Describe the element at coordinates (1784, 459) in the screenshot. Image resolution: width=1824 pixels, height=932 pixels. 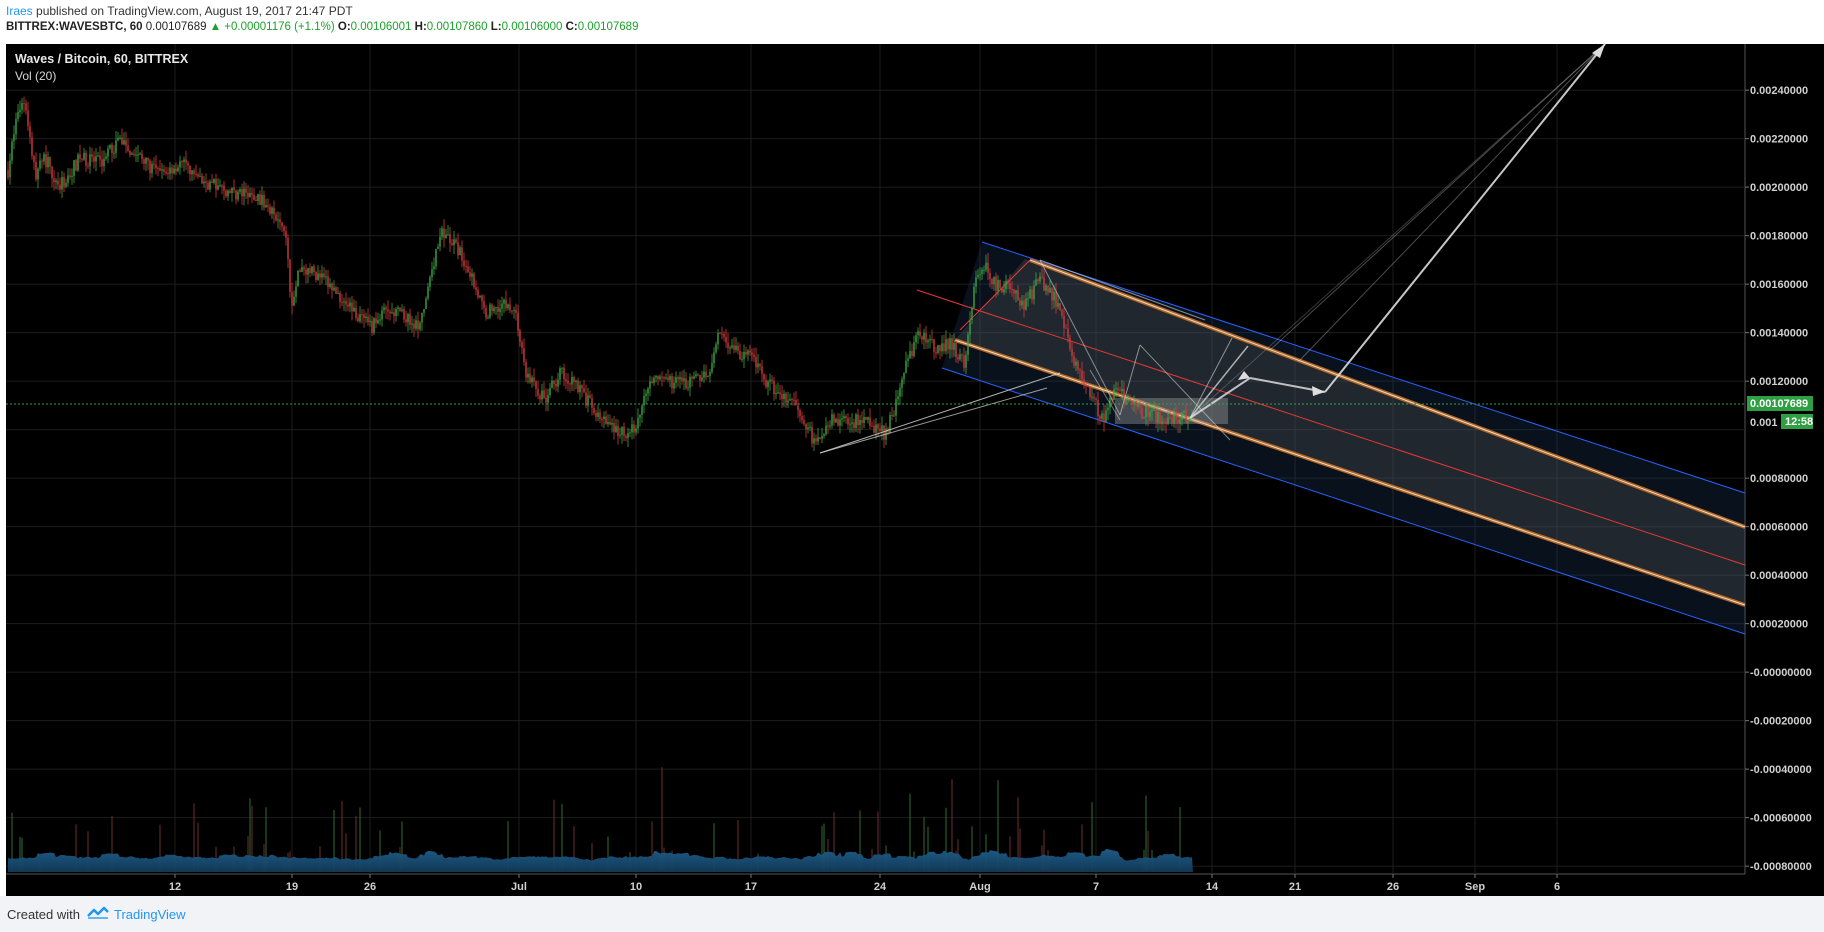
I see `price-axis-panel` at that location.